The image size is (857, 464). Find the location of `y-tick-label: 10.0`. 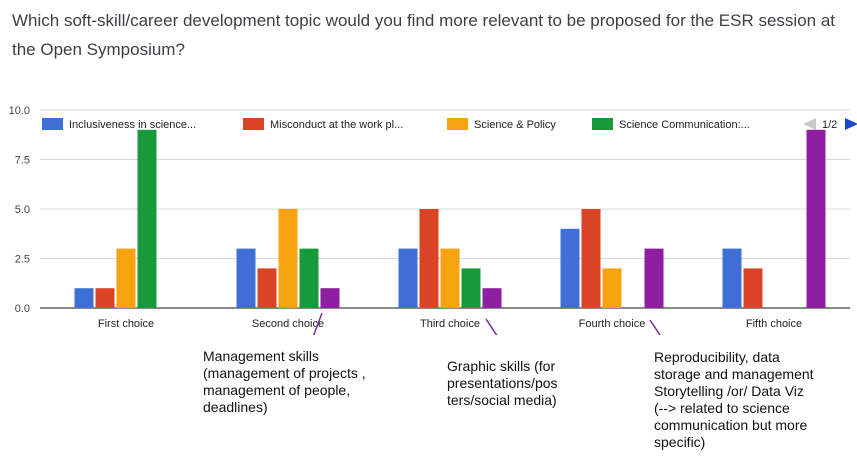

y-tick-label: 10.0 is located at coordinates (19, 111).